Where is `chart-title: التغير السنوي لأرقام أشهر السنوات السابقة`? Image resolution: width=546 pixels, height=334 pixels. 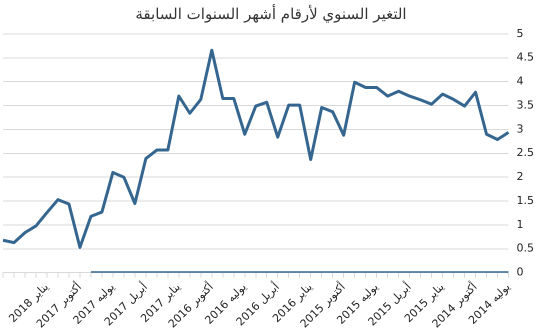 chart-title: التغير السنوي لأرقام أشهر السنوات السابقة is located at coordinates (271, 13).